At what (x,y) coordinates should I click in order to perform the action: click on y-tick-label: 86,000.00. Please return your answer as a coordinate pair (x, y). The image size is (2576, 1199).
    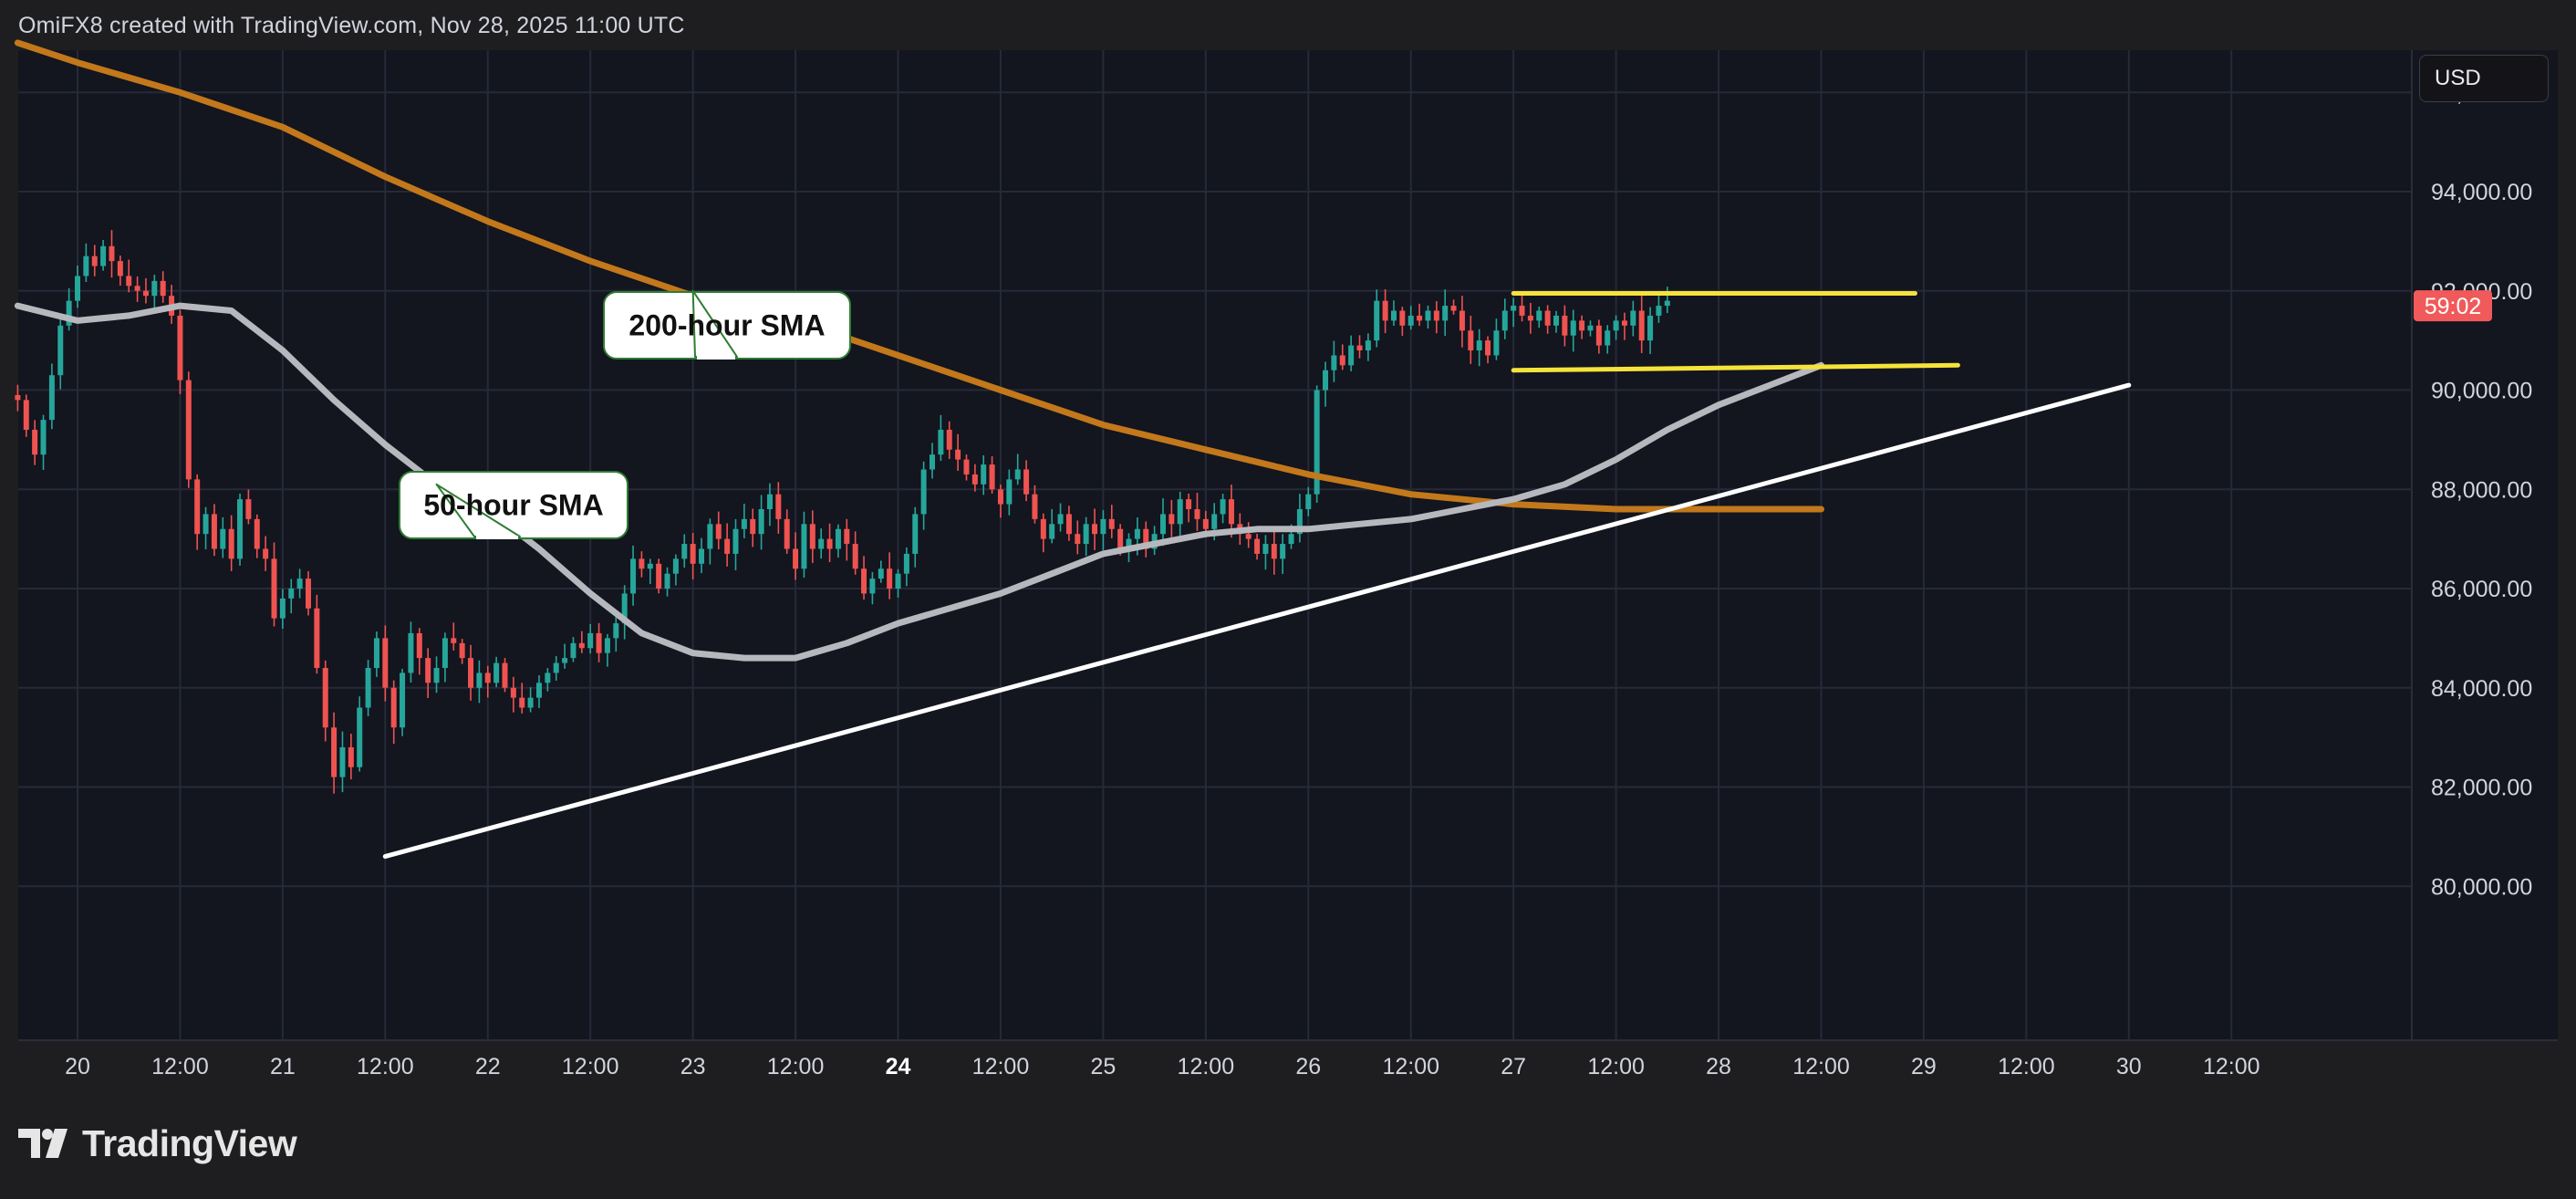
    Looking at the image, I should click on (2481, 589).